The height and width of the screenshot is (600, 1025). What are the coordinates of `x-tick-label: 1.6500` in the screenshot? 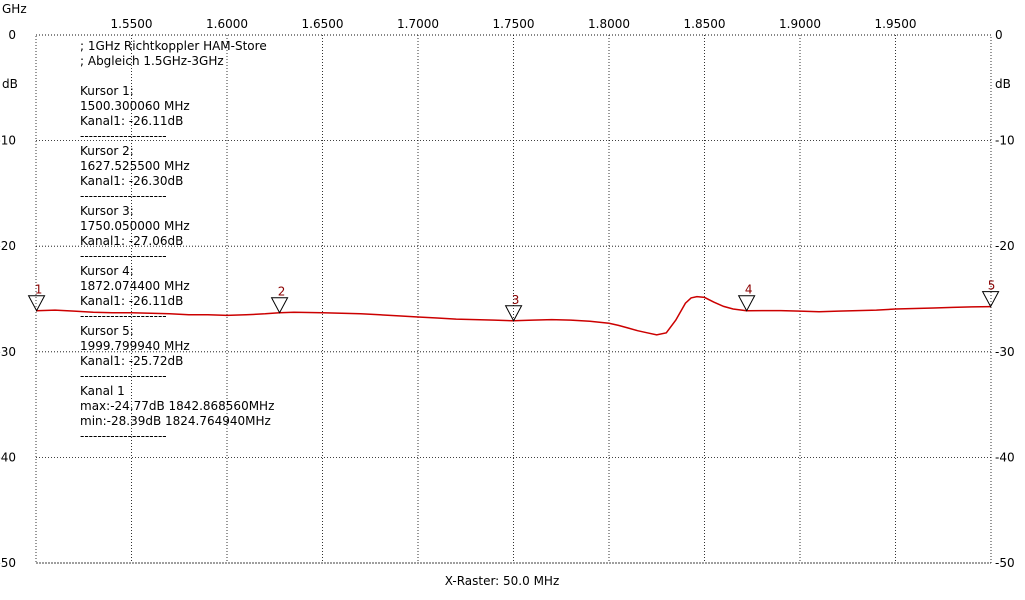 It's located at (323, 24).